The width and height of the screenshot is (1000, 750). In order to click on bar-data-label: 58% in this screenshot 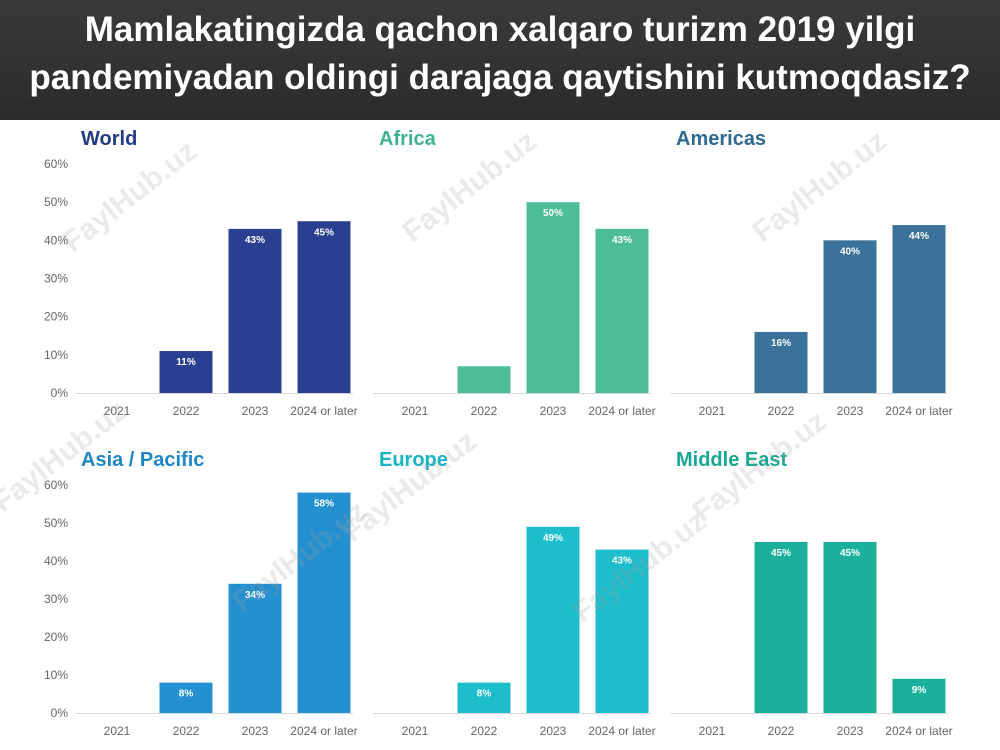, I will do `click(324, 504)`.